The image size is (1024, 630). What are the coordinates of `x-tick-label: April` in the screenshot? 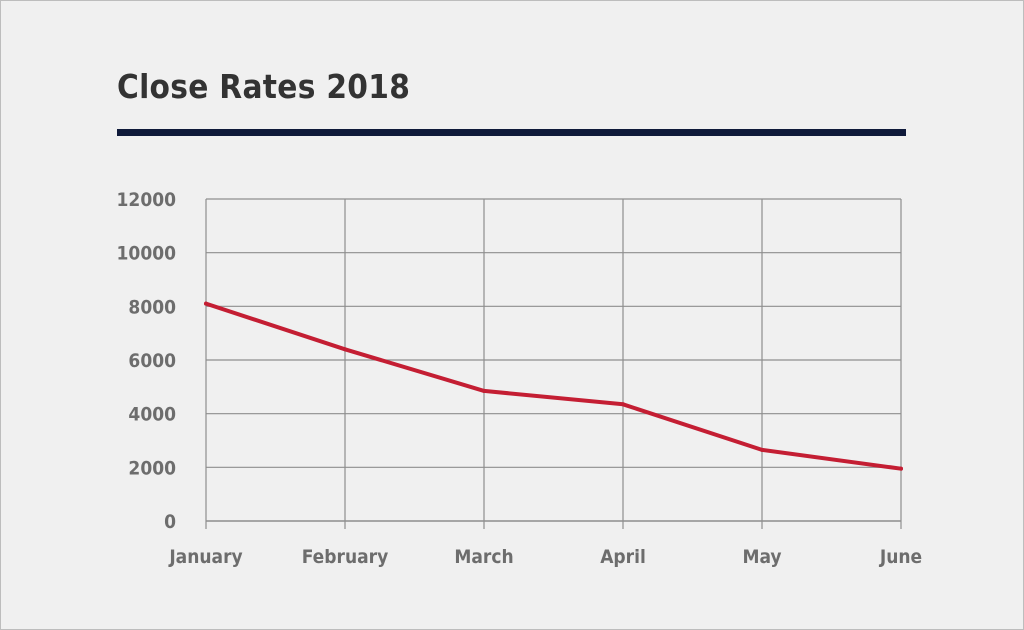 It's located at (623, 557).